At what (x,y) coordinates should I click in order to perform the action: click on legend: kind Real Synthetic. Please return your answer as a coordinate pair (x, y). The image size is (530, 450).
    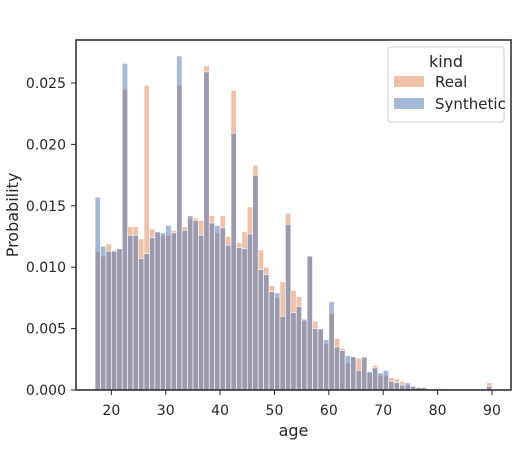
    Looking at the image, I should click on (446, 84).